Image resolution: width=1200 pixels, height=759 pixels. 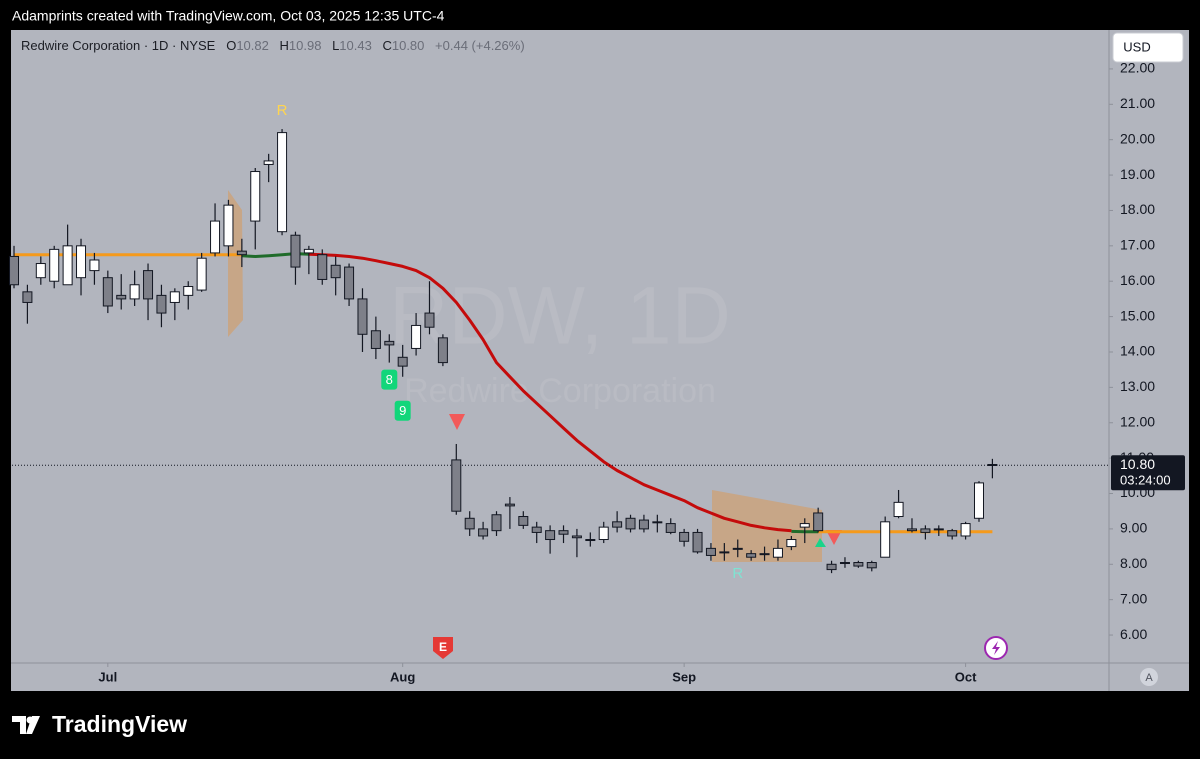 What do you see at coordinates (1137, 421) in the screenshot?
I see `y-tick-label: 12.00` at bounding box center [1137, 421].